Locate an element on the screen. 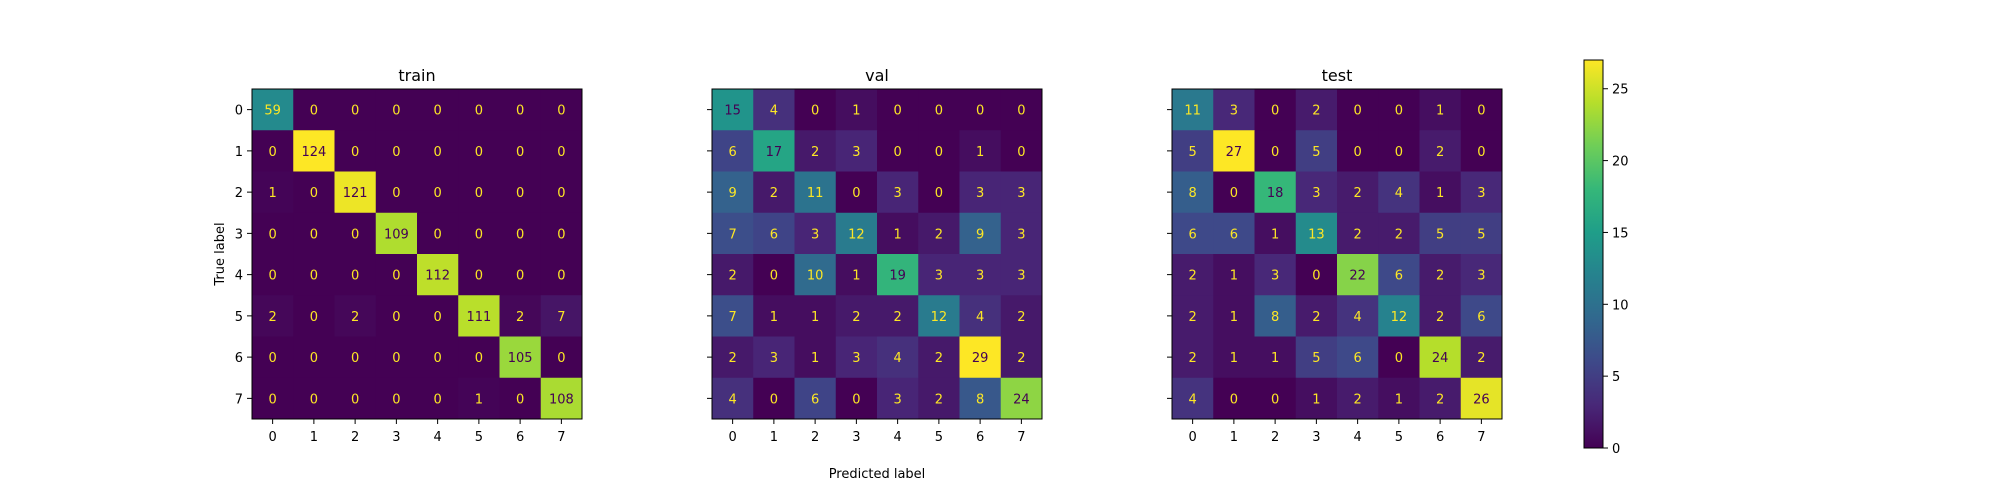 Image resolution: width=2000 pixels, height=500 pixels. colorbar-tick-label: 25 is located at coordinates (1620, 90).